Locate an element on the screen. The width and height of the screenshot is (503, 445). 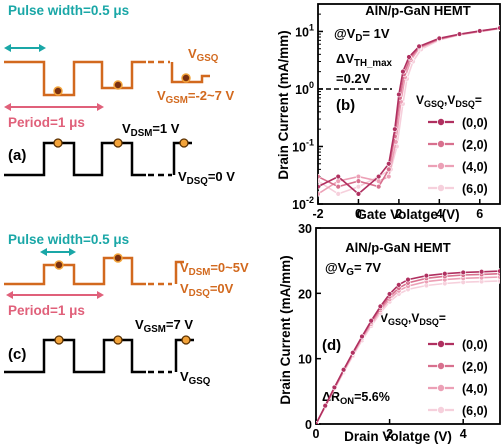
vdsm-label-c: VDSM​=0~5V is located at coordinates (214, 269).